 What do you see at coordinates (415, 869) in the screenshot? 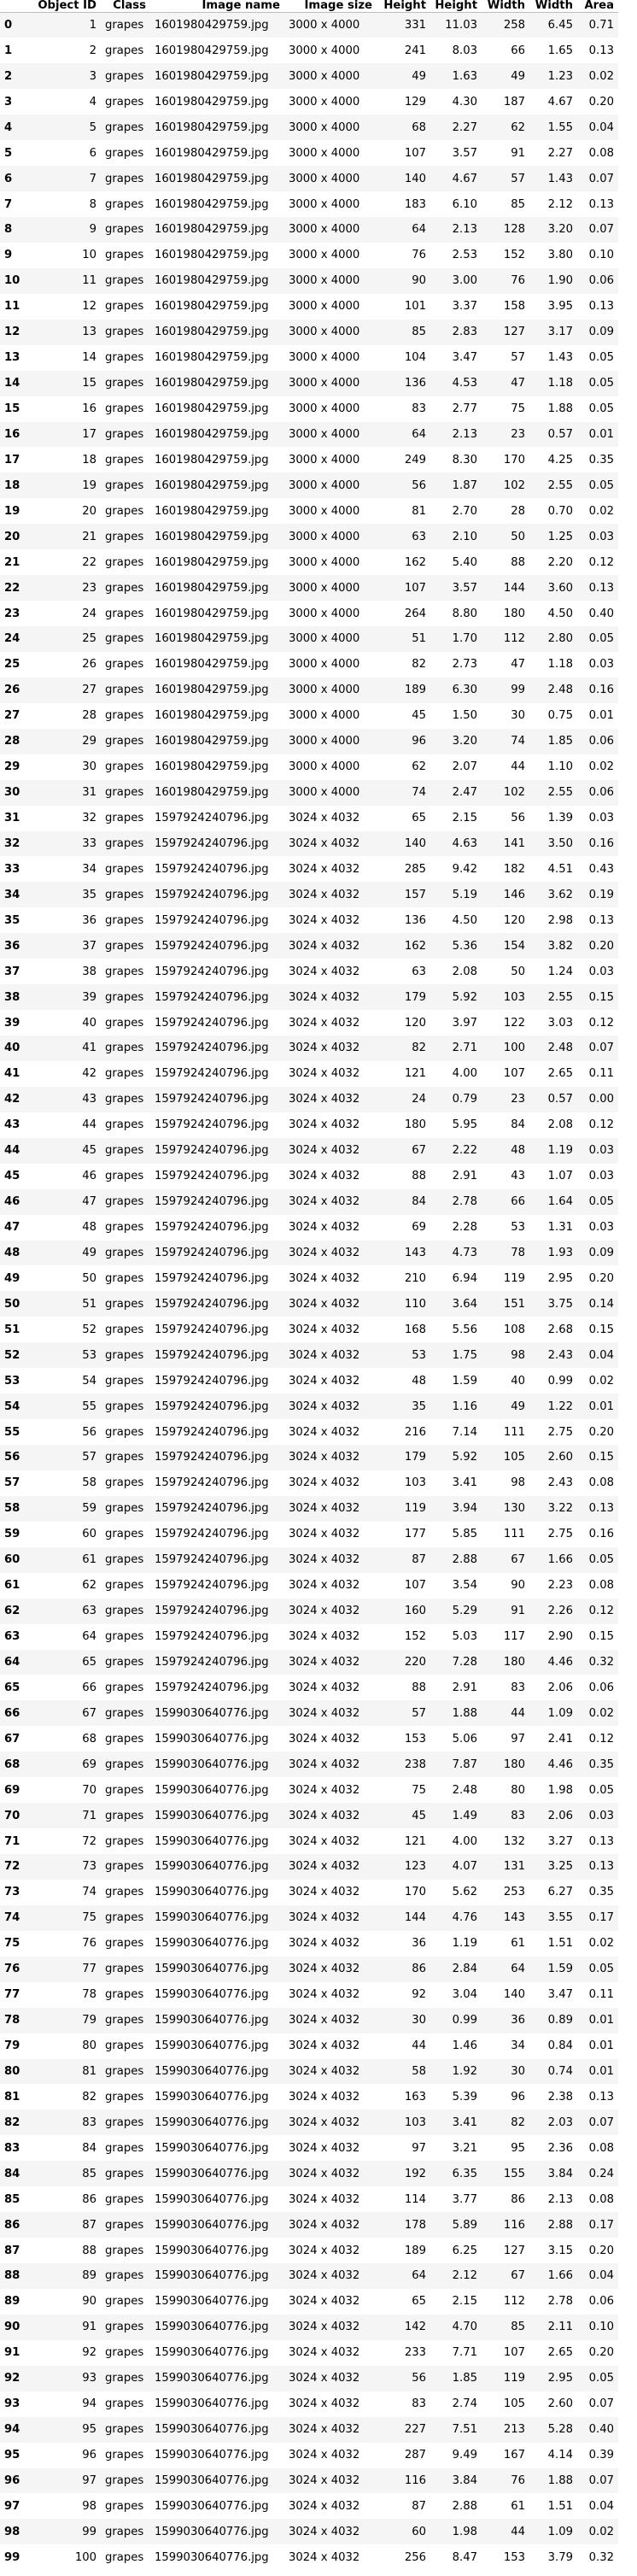
I see `height-px-cell: 285` at bounding box center [415, 869].